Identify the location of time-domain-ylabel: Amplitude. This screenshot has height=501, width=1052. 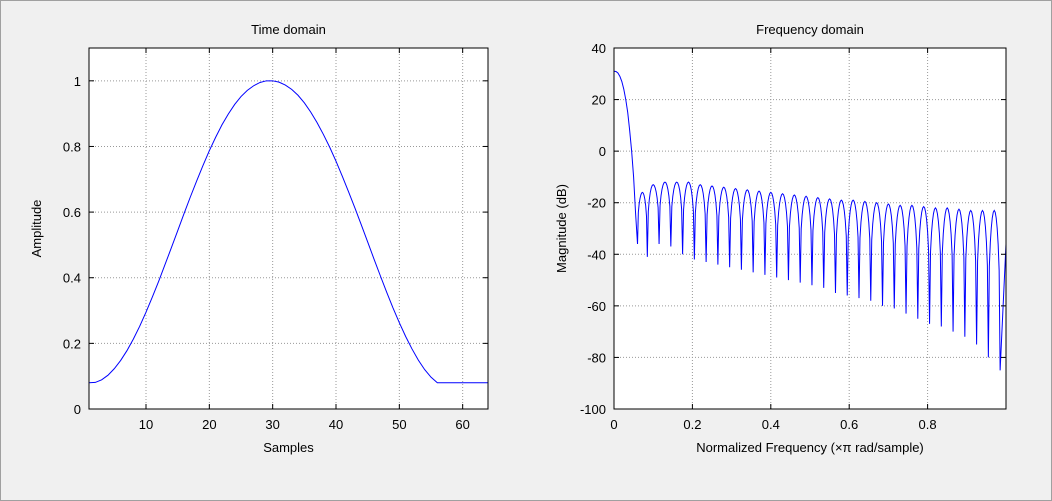
(36, 229).